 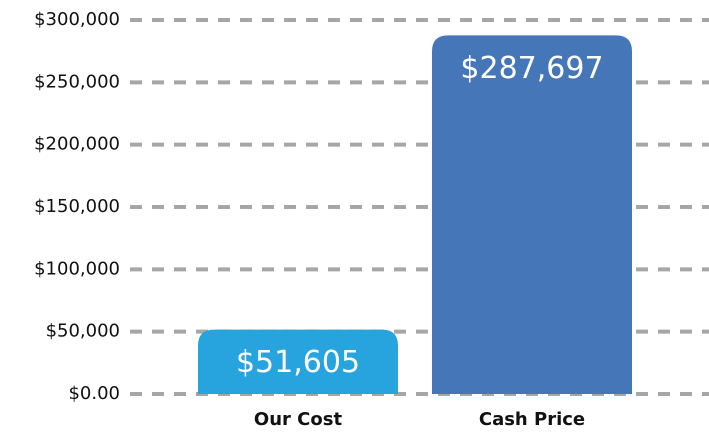 I want to click on y-tick-label: $50,000, so click(x=83, y=331).